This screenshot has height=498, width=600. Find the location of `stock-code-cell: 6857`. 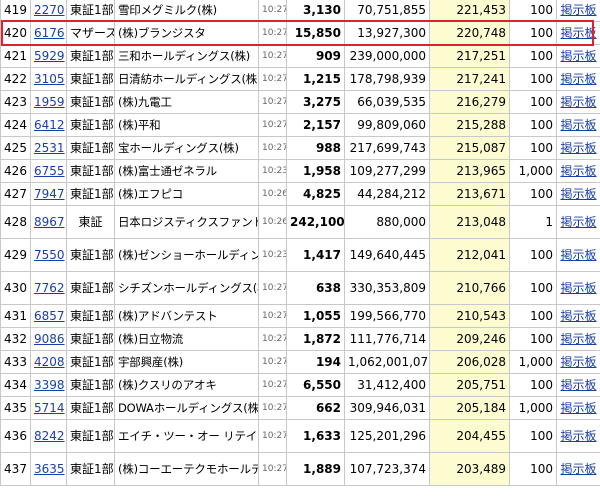

stock-code-cell: 6857 is located at coordinates (48, 316).